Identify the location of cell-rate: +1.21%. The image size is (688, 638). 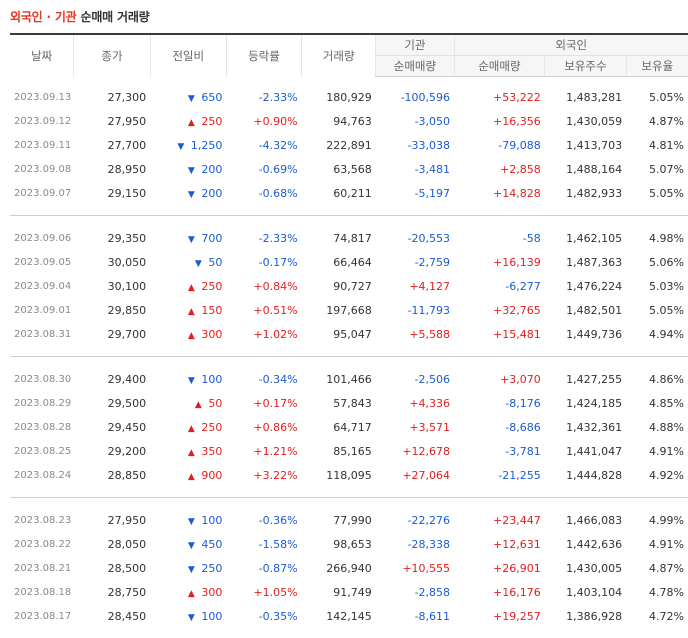
(263, 451).